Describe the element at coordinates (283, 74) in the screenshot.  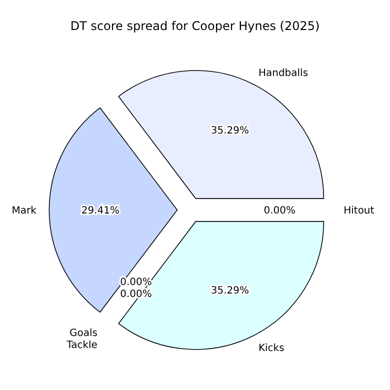
I see `slice-label: Handballs` at that location.